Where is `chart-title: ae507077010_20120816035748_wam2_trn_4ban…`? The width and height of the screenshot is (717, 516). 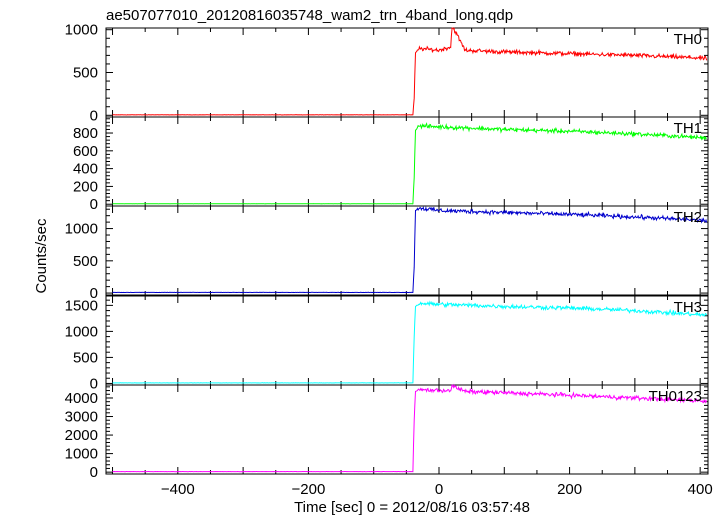
chart-title: ae507077010_20120816035748_wam2_trn_4ban… is located at coordinates (309, 15).